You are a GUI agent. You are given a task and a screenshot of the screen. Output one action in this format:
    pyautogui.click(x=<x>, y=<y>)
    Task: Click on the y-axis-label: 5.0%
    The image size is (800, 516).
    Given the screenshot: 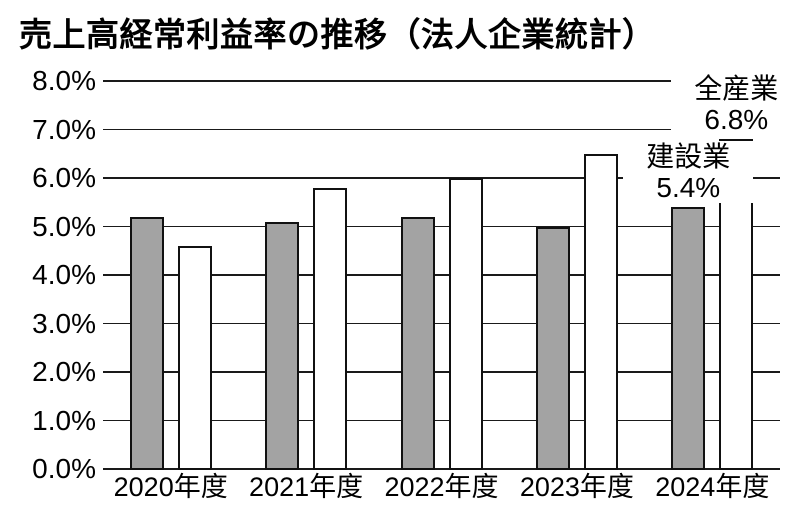 What is the action you would take?
    pyautogui.click(x=64, y=226)
    